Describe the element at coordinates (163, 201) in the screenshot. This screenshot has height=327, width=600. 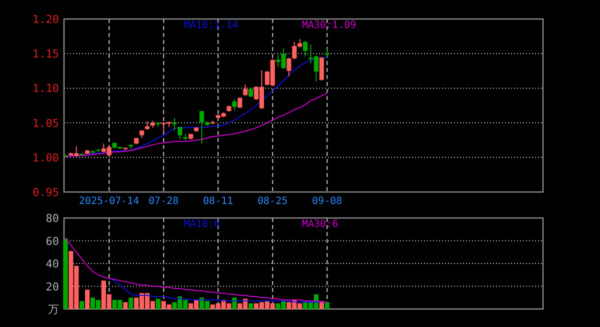
I see `x-tick-label: 07-28` at that location.